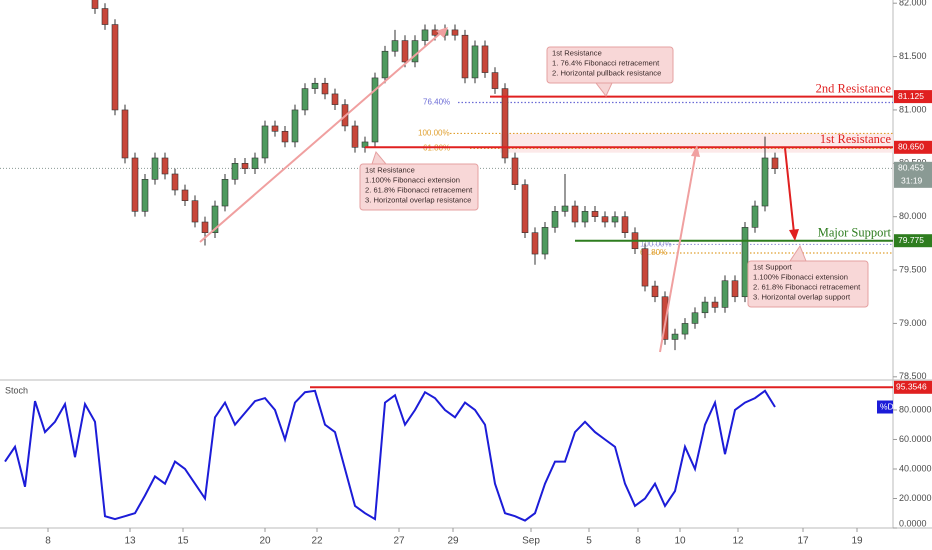  Describe the element at coordinates (915, 409) in the screenshot. I see `y-tick-label: 80.0000` at that location.